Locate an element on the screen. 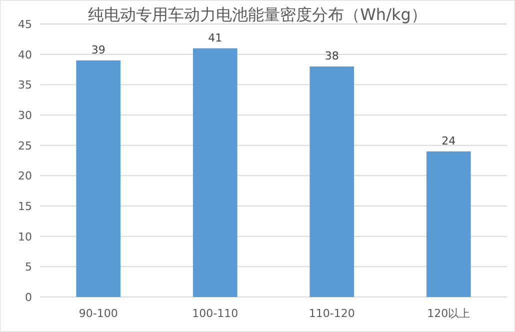 This screenshot has width=515, height=332. data-label: 38 is located at coordinates (331, 55).